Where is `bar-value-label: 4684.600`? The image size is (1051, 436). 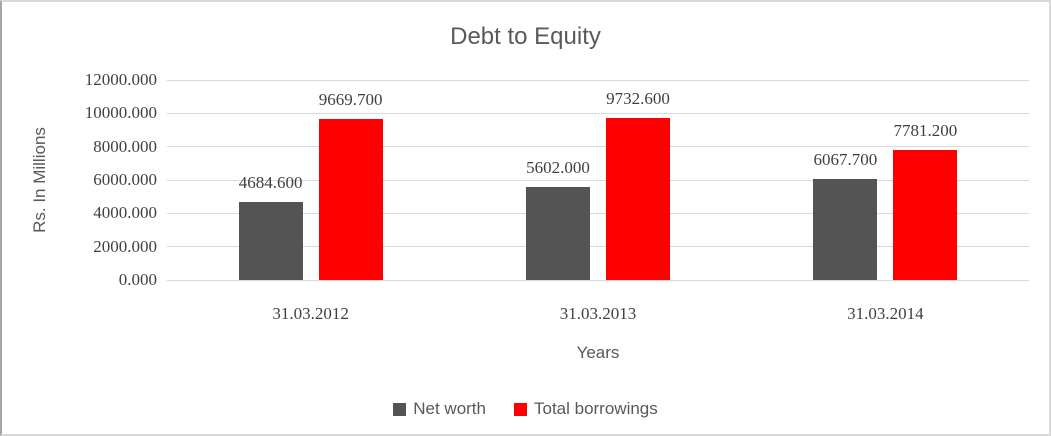 bar-value-label: 4684.600 is located at coordinates (270, 182).